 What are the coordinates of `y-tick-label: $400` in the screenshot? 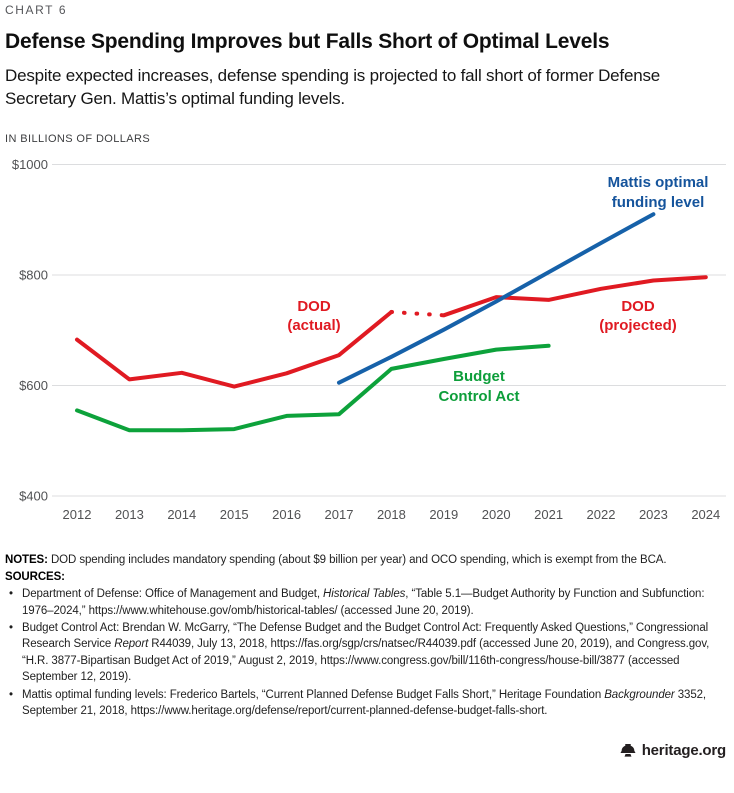 It's located at (33, 496).